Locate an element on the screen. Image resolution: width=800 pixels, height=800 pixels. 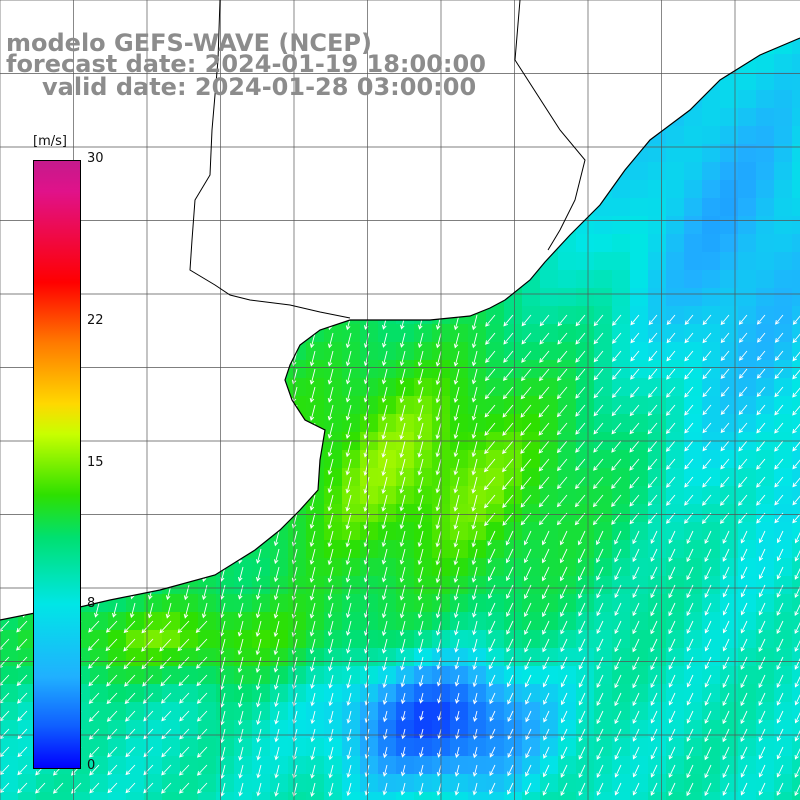
colorbar-tick-label: 22 is located at coordinates (95, 320).